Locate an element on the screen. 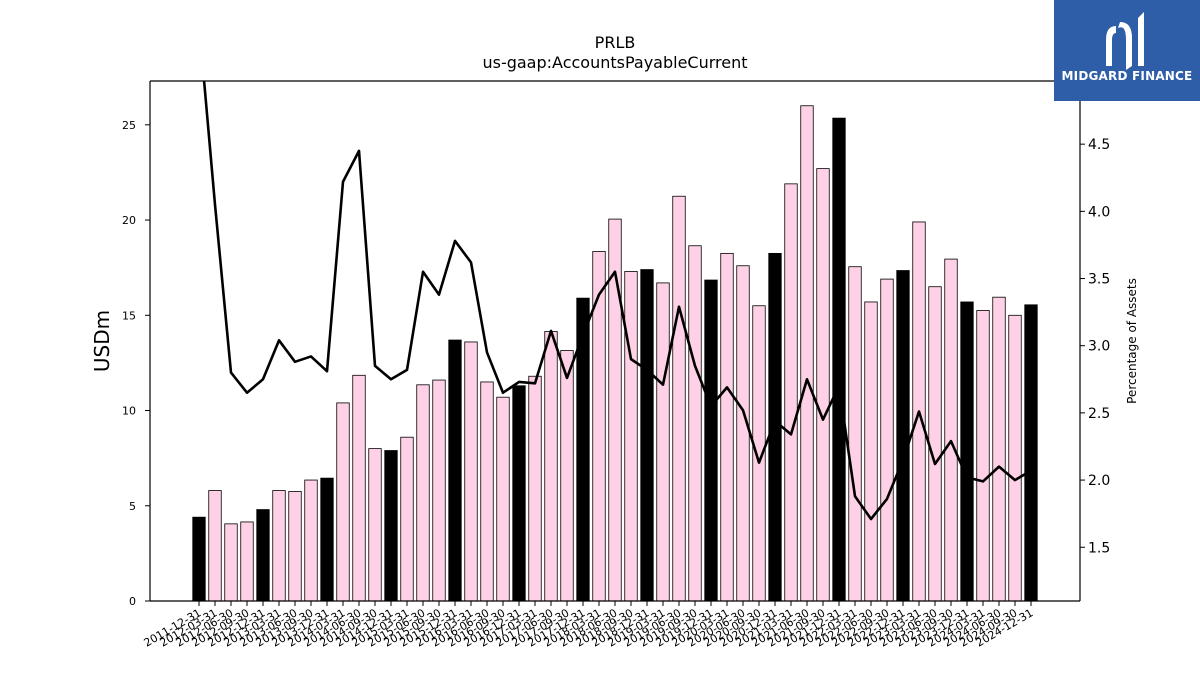 This screenshot has height=675, width=1200. y2-tick-label: 1.5 is located at coordinates (1099, 548).